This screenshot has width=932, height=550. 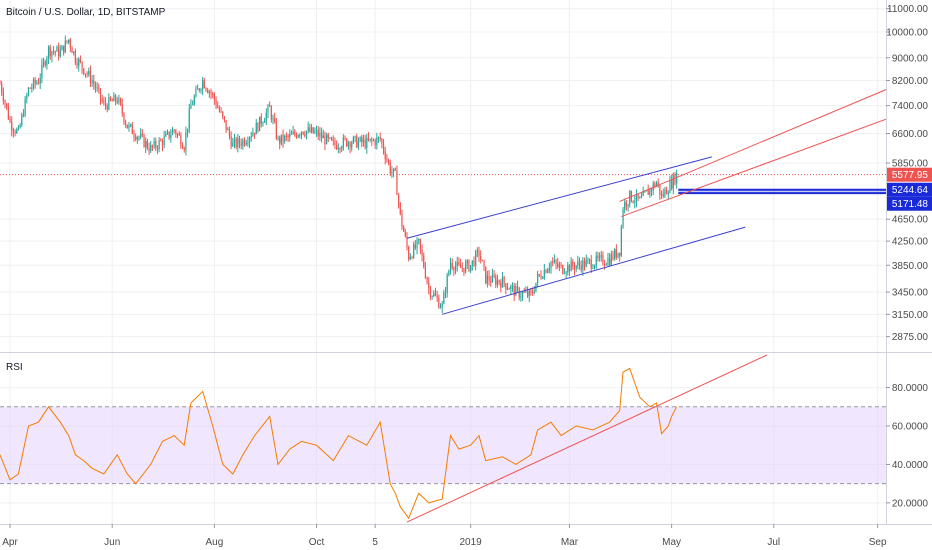 What do you see at coordinates (910, 503) in the screenshot?
I see `rsi-y-tick-label: 20.0000` at bounding box center [910, 503].